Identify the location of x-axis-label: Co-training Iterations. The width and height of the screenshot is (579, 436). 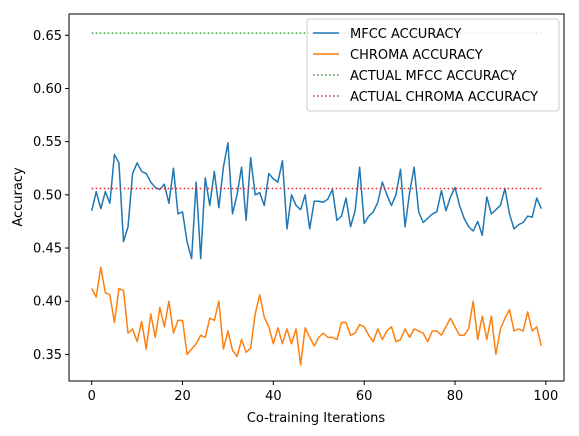
(316, 418).